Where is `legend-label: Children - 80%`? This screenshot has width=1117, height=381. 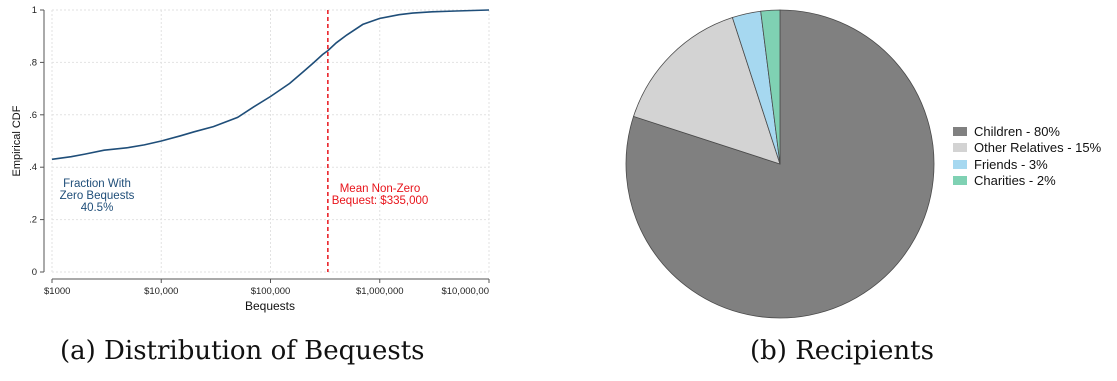
legend-label: Children - 80% is located at coordinates (1017, 131).